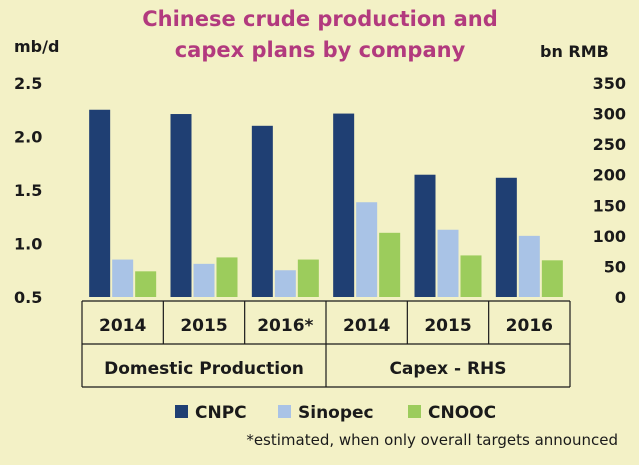 Image resolution: width=639 pixels, height=465 pixels. What do you see at coordinates (28, 137) in the screenshot?
I see `left-tick-label: 2.0` at bounding box center [28, 137].